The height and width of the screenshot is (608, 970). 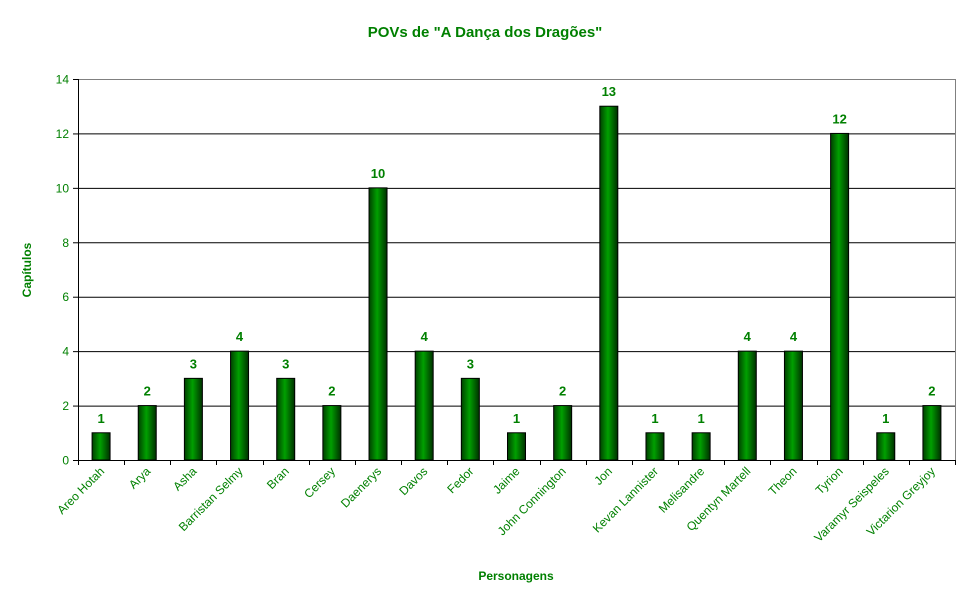 What do you see at coordinates (378, 173) in the screenshot?
I see `data-label: 10` at bounding box center [378, 173].